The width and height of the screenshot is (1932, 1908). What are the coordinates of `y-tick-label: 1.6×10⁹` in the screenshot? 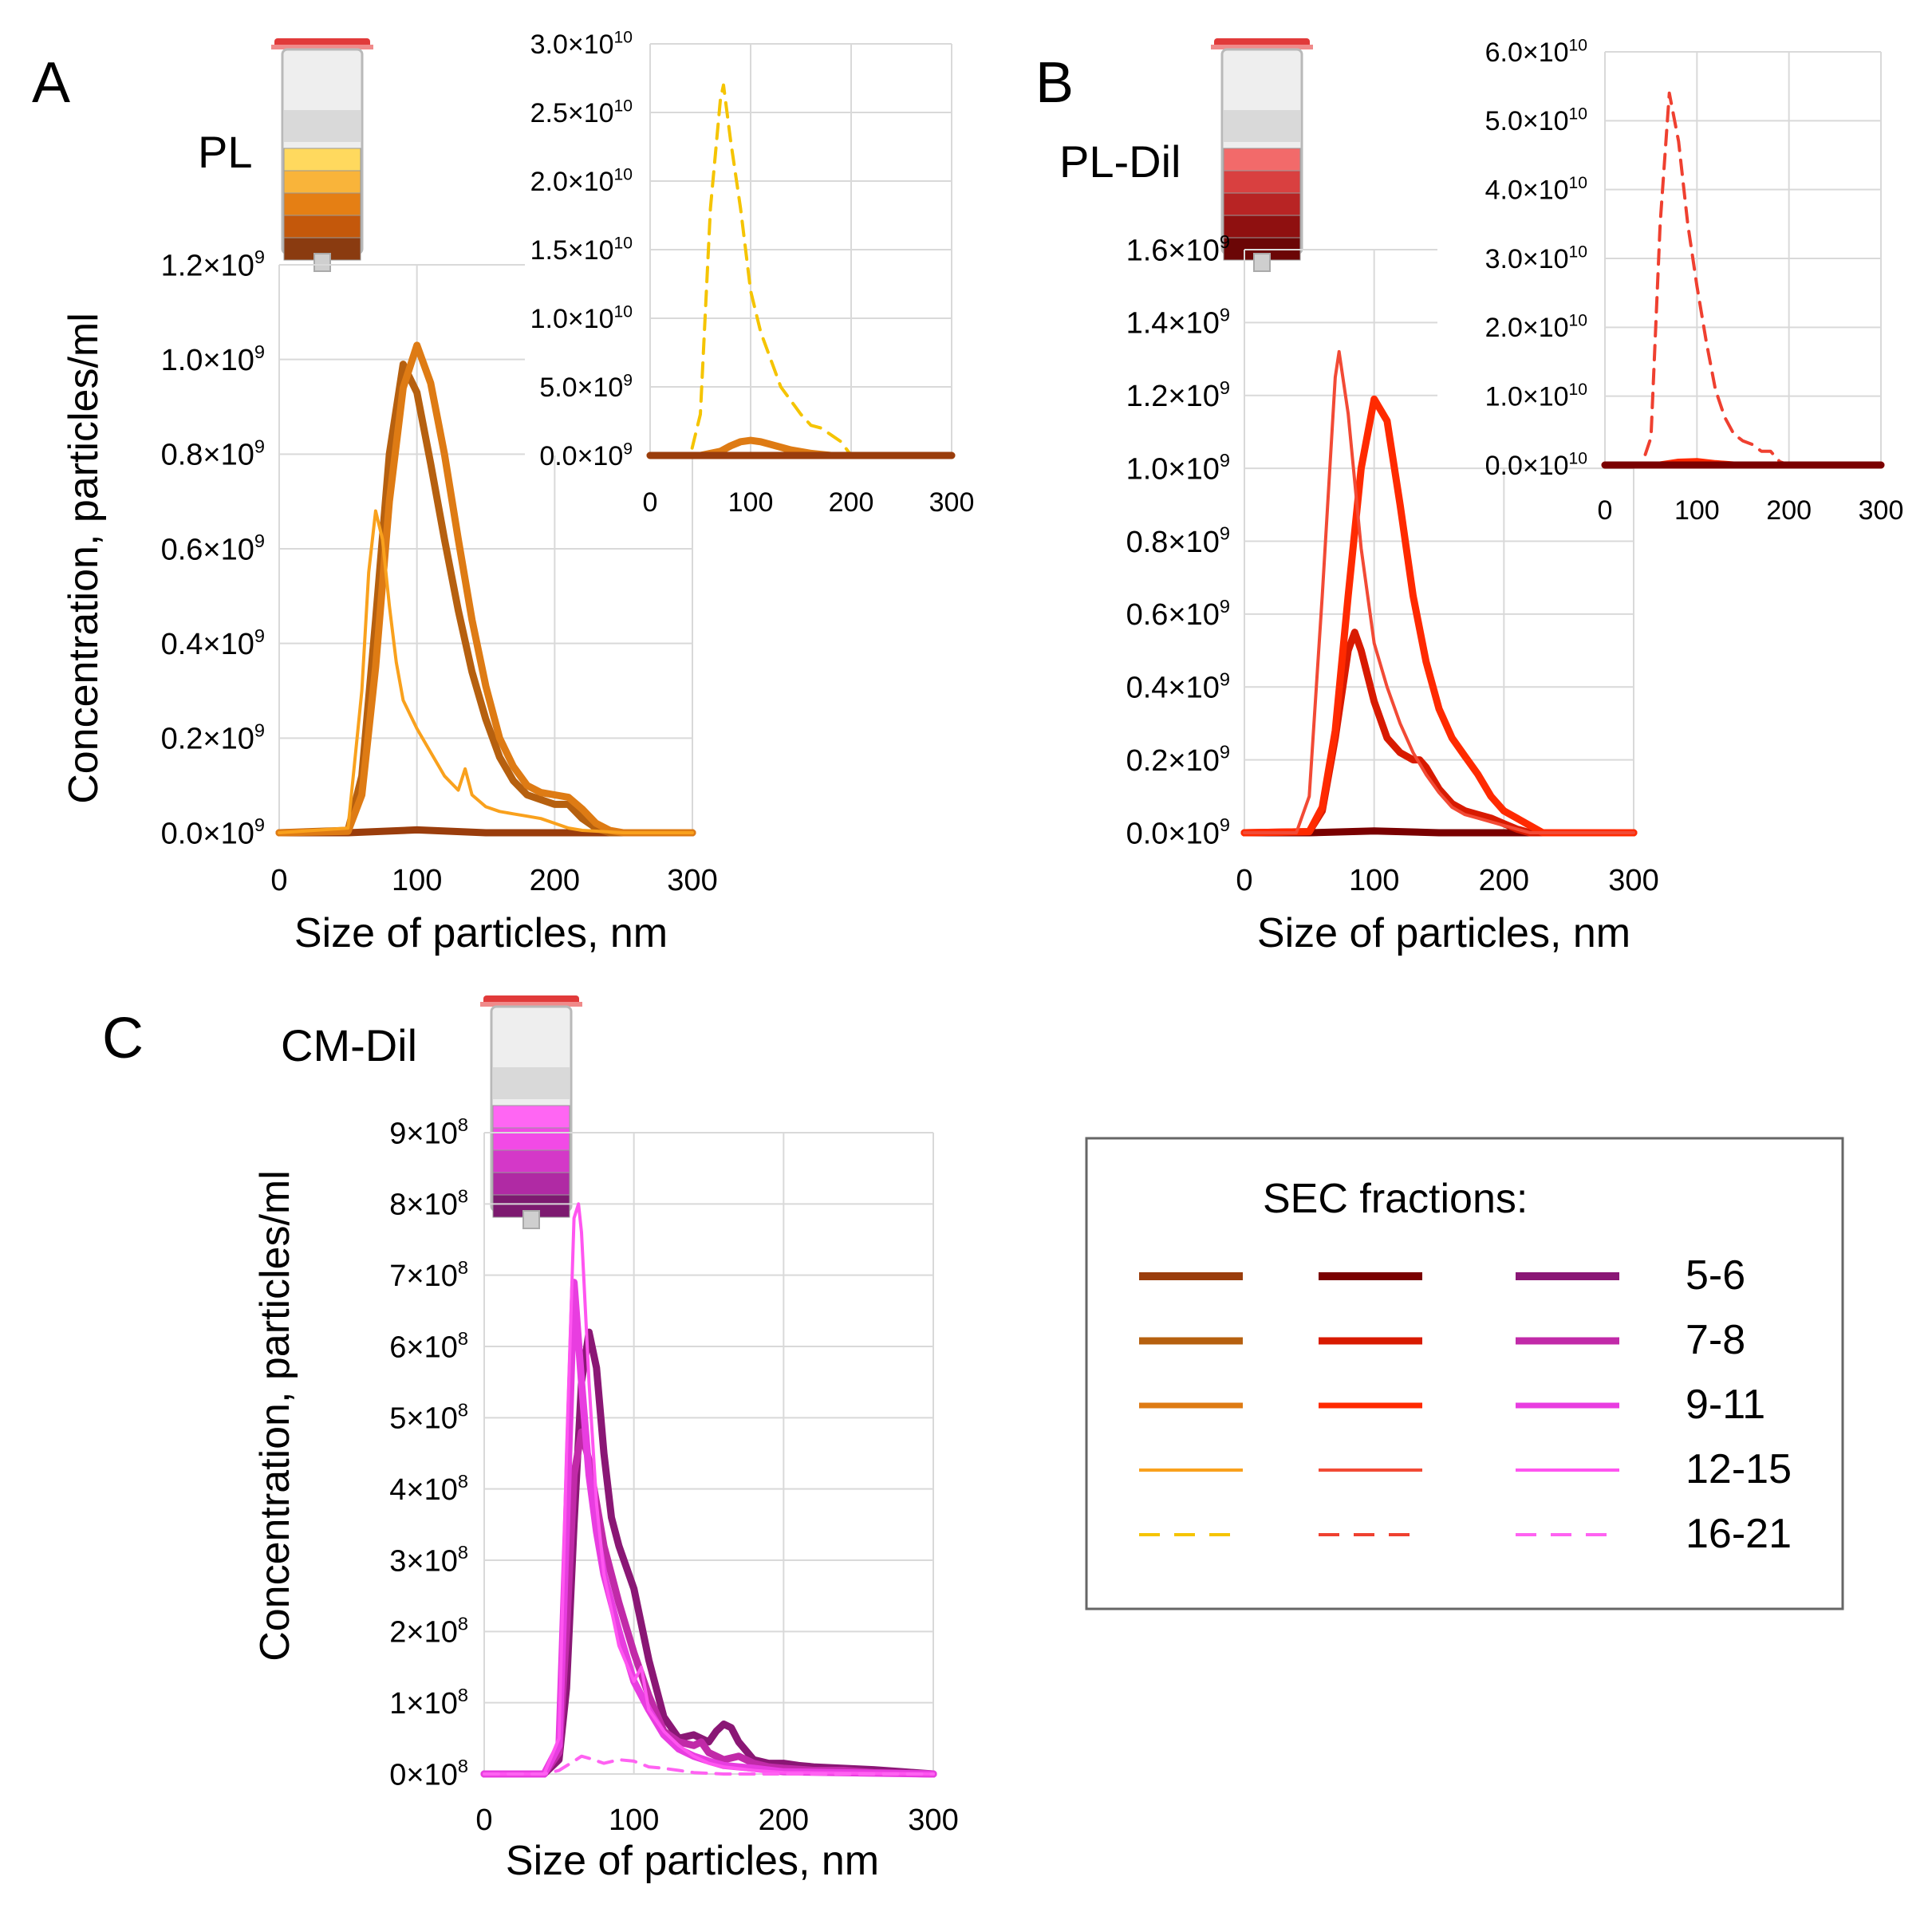 It's located at (1178, 249).